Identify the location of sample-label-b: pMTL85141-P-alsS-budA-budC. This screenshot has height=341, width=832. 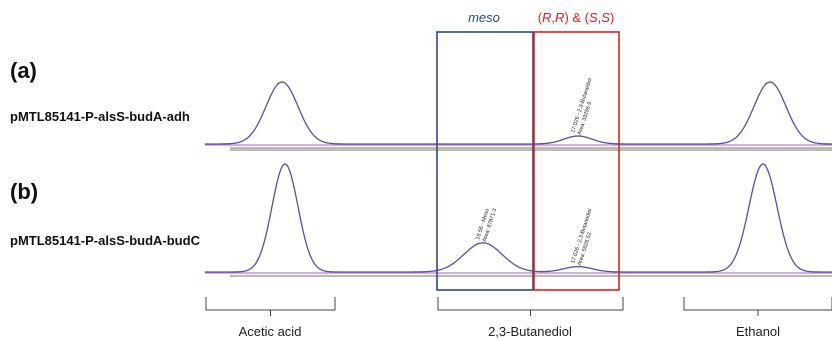
(105, 240).